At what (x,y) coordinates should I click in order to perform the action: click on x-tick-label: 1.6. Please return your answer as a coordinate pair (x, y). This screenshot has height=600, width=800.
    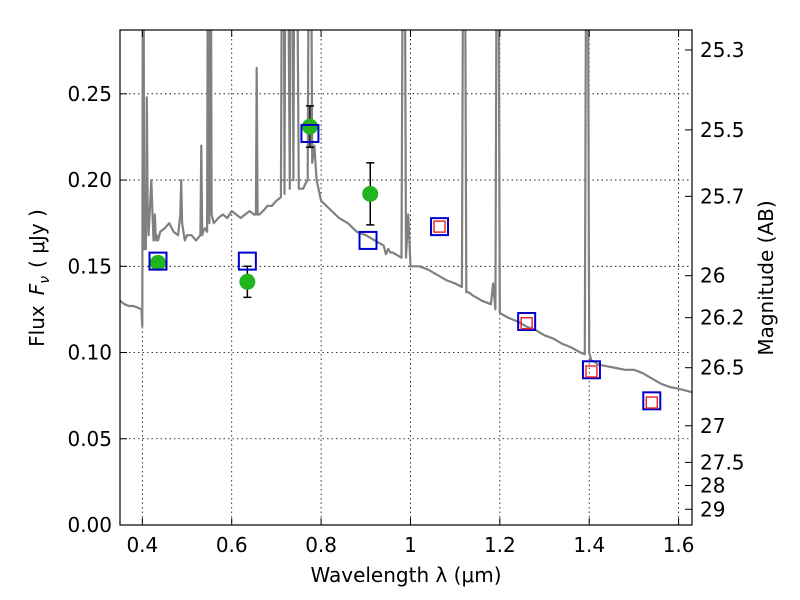
    Looking at the image, I should click on (679, 545).